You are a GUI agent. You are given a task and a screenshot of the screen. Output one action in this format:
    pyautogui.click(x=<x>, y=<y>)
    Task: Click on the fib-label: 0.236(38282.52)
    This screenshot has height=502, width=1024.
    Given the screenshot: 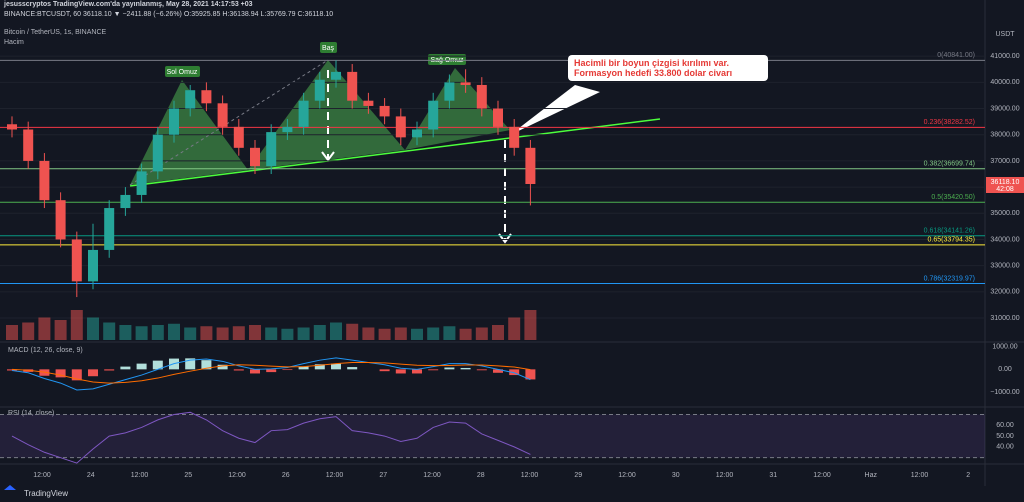 What is the action you would take?
    pyautogui.click(x=949, y=122)
    